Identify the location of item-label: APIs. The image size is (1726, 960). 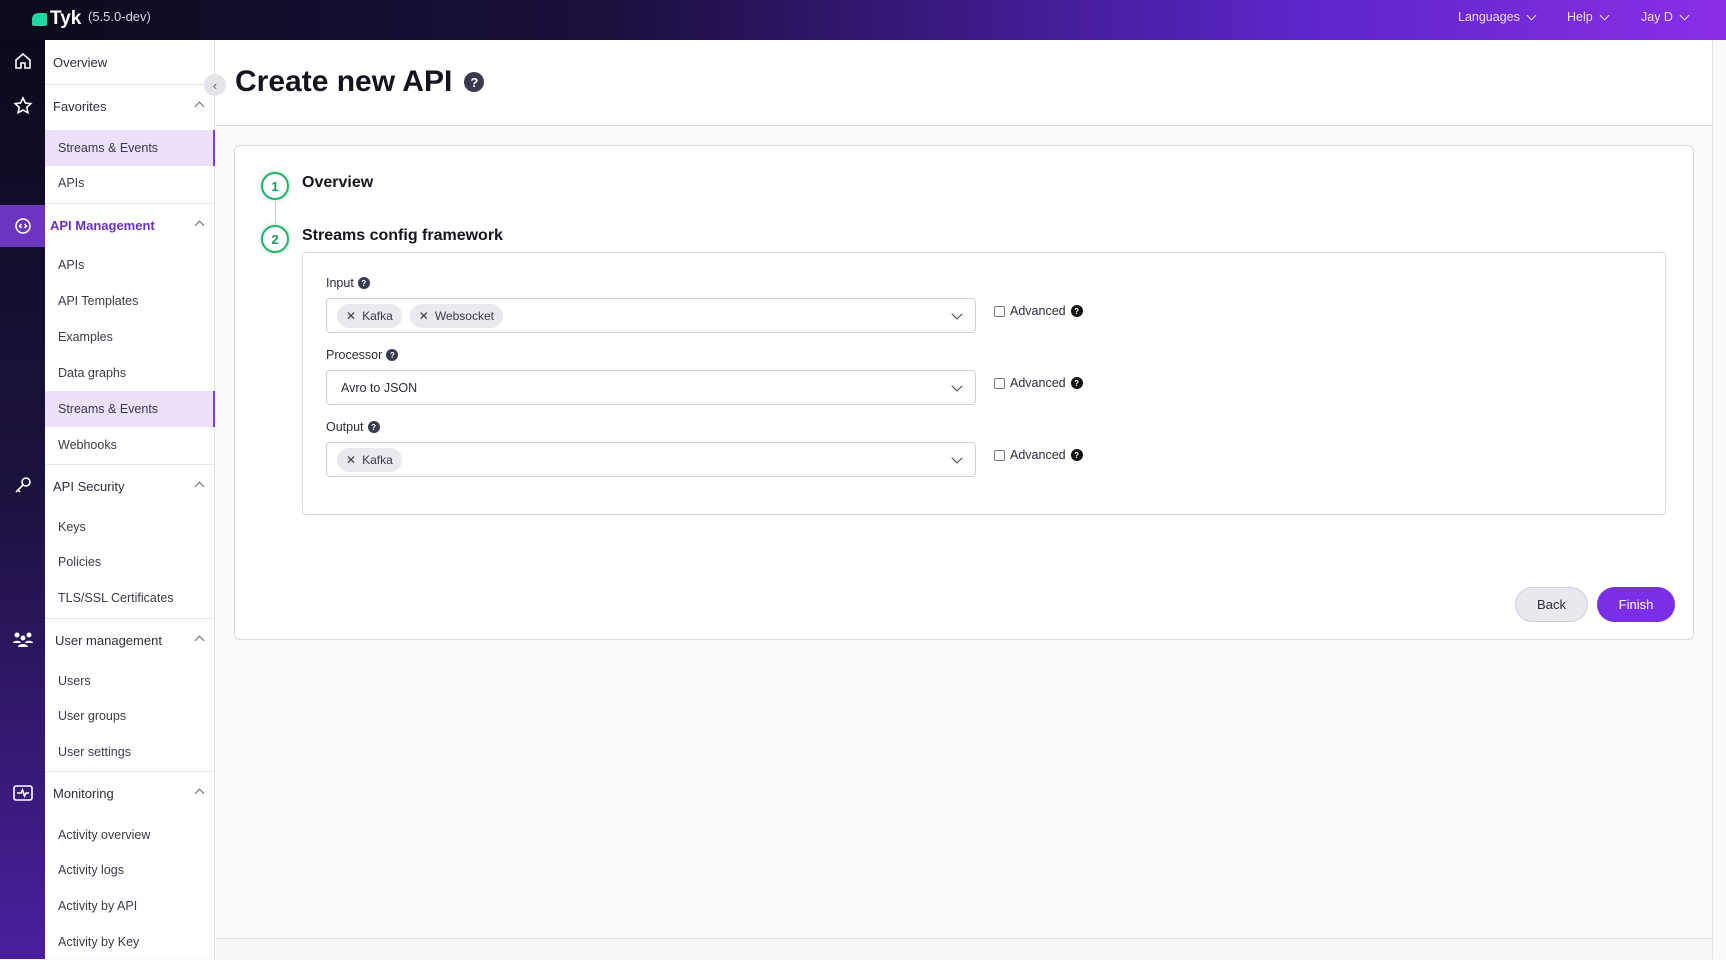
(71, 183).